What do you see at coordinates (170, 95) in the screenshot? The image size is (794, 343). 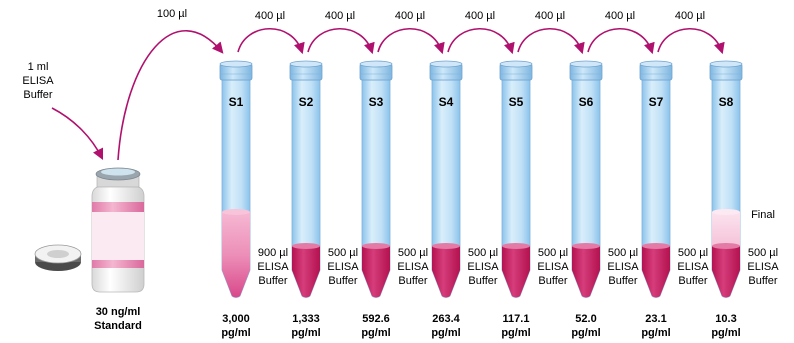 I see `initial-transfer-arrow` at bounding box center [170, 95].